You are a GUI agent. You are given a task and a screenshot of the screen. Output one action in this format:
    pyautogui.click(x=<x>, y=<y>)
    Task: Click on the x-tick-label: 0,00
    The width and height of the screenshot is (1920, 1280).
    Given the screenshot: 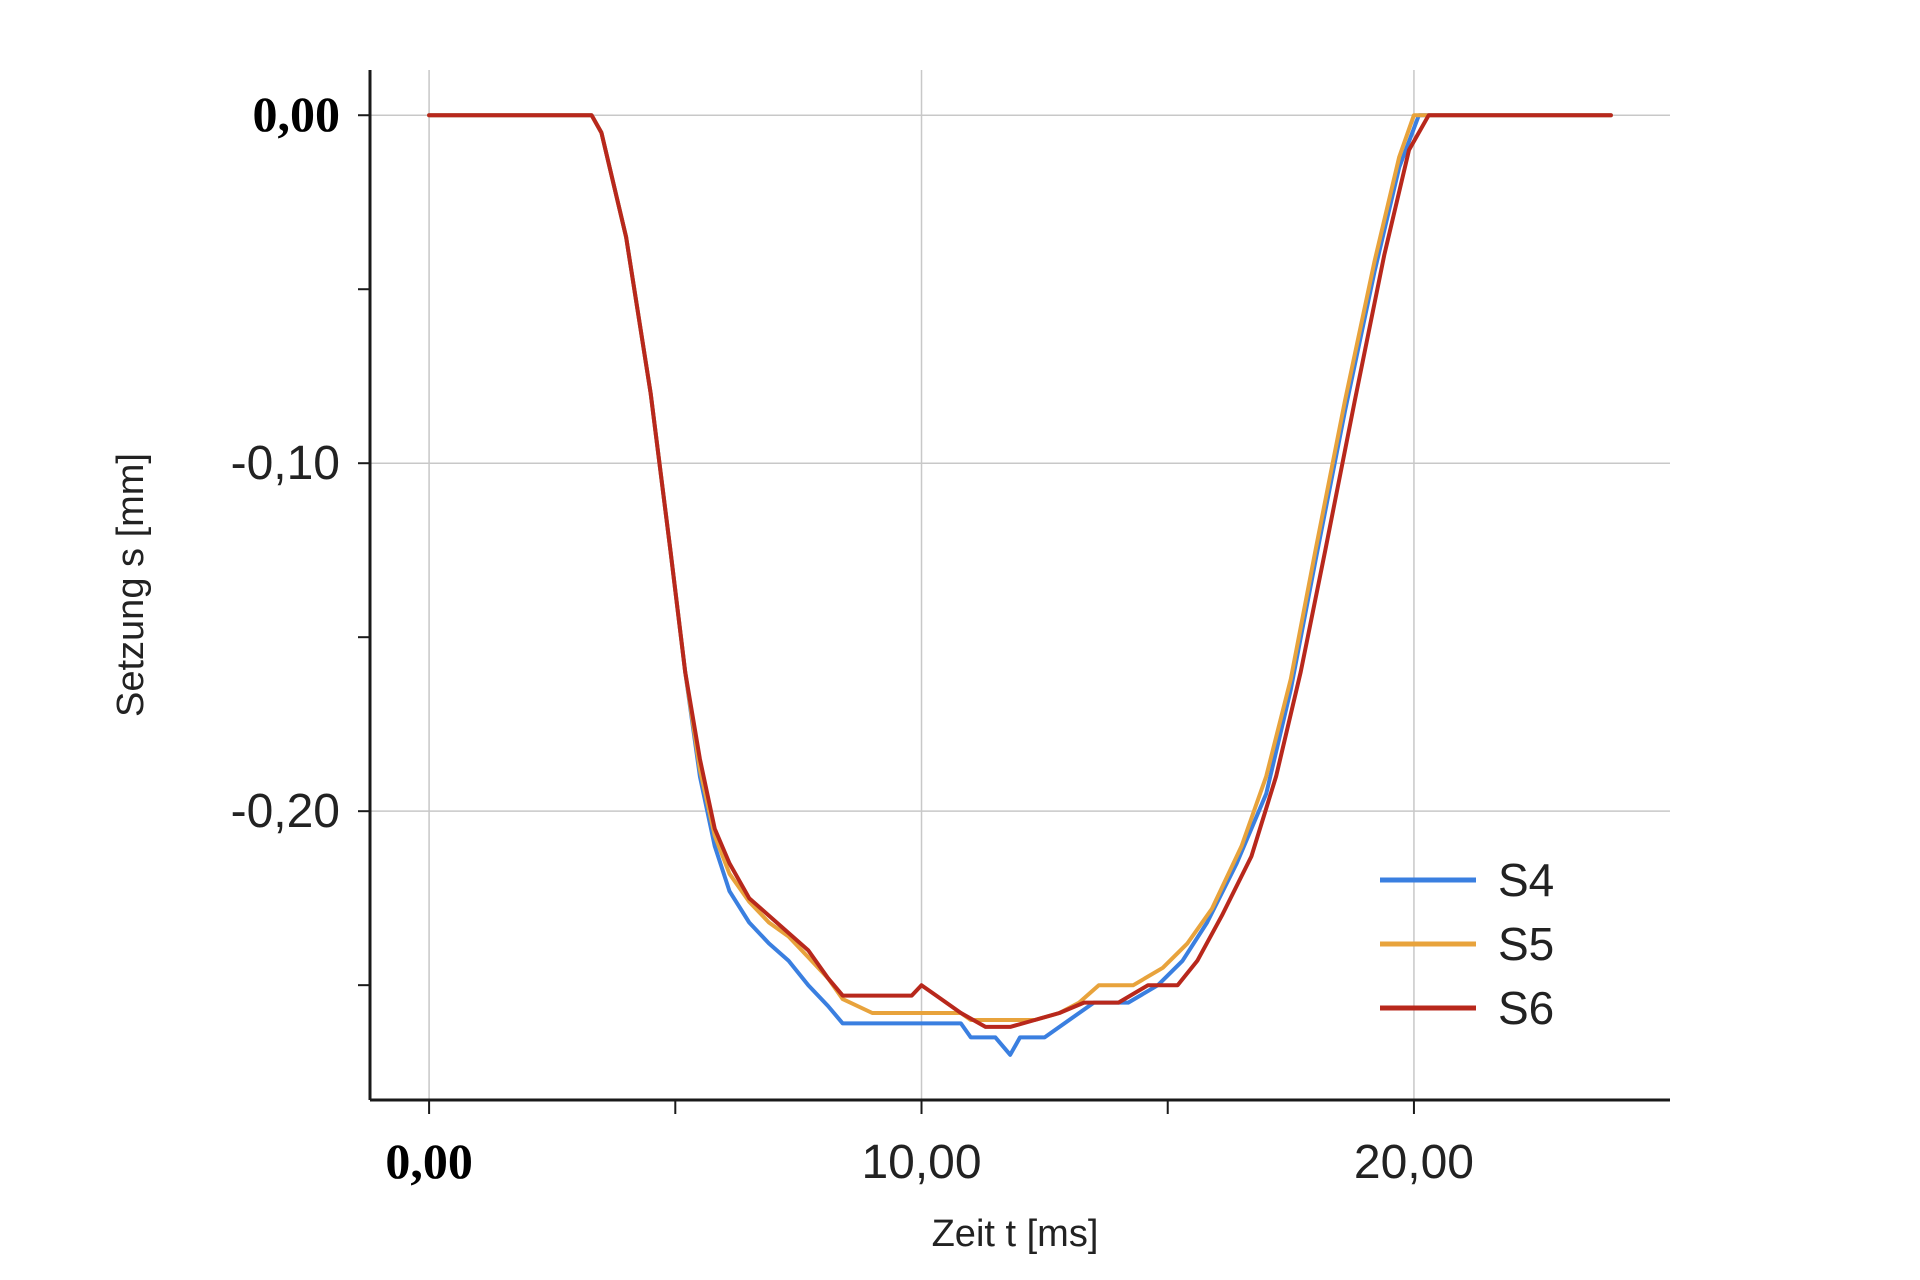 What is the action you would take?
    pyautogui.click(x=429, y=1161)
    